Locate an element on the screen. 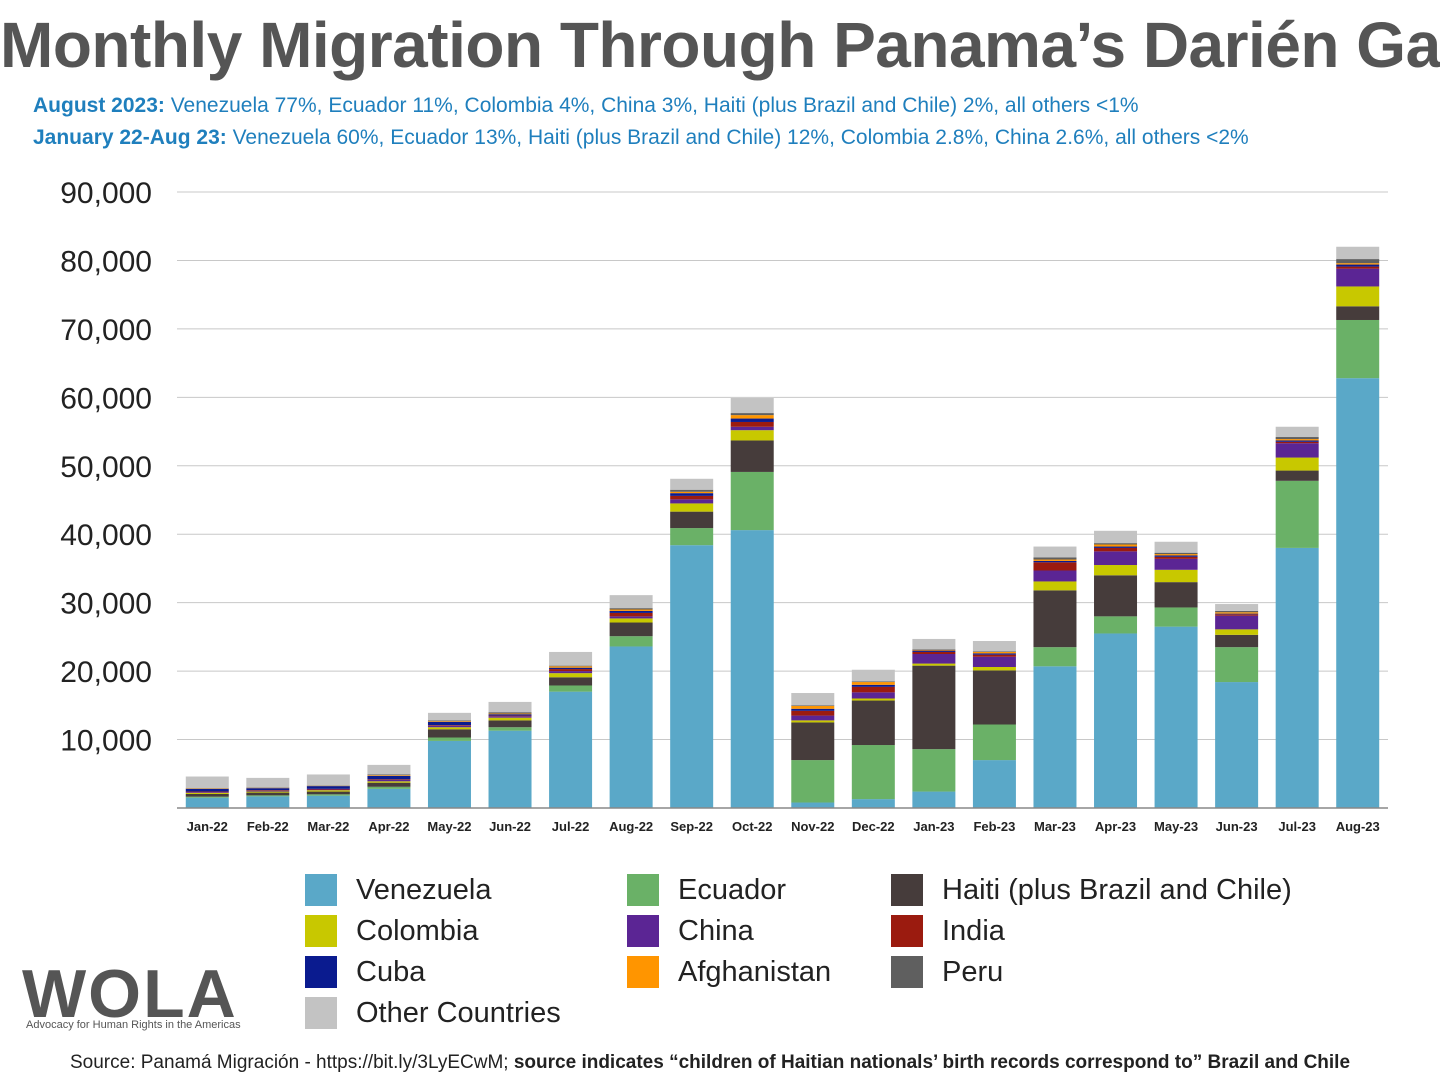 This screenshot has width=1440, height=1080. legend-label: Peru is located at coordinates (973, 971).